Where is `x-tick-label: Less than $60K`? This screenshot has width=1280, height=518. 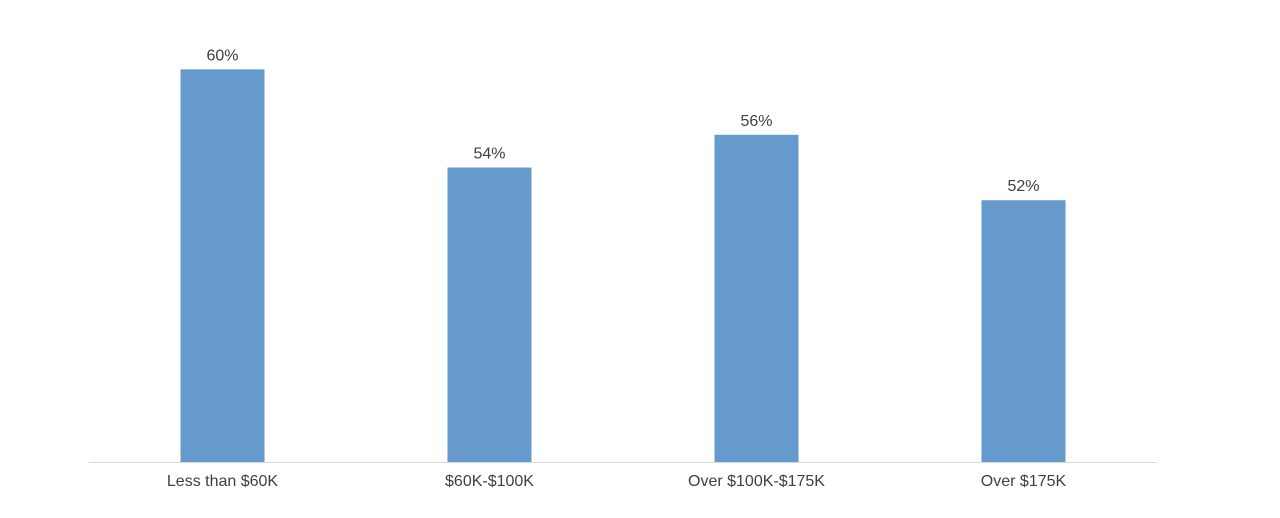 x-tick-label: Less than $60K is located at coordinates (223, 481).